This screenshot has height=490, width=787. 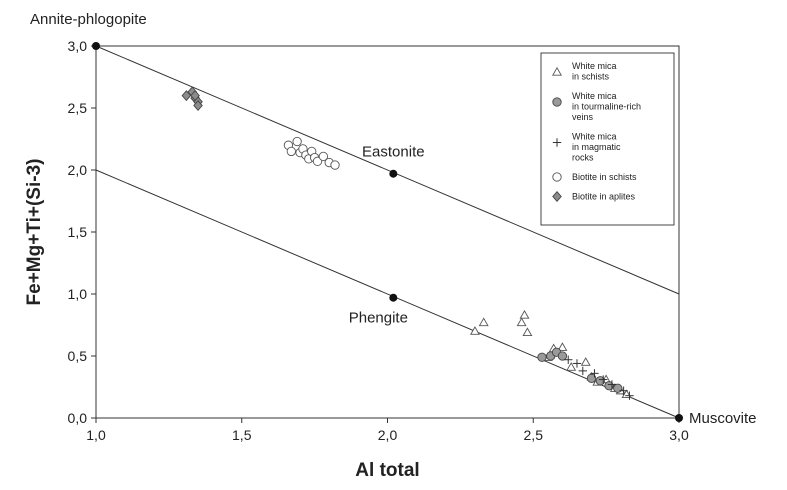 What do you see at coordinates (34, 232) in the screenshot?
I see `y-axis-title: Fe+Mg+Ti+(Si-3)` at bounding box center [34, 232].